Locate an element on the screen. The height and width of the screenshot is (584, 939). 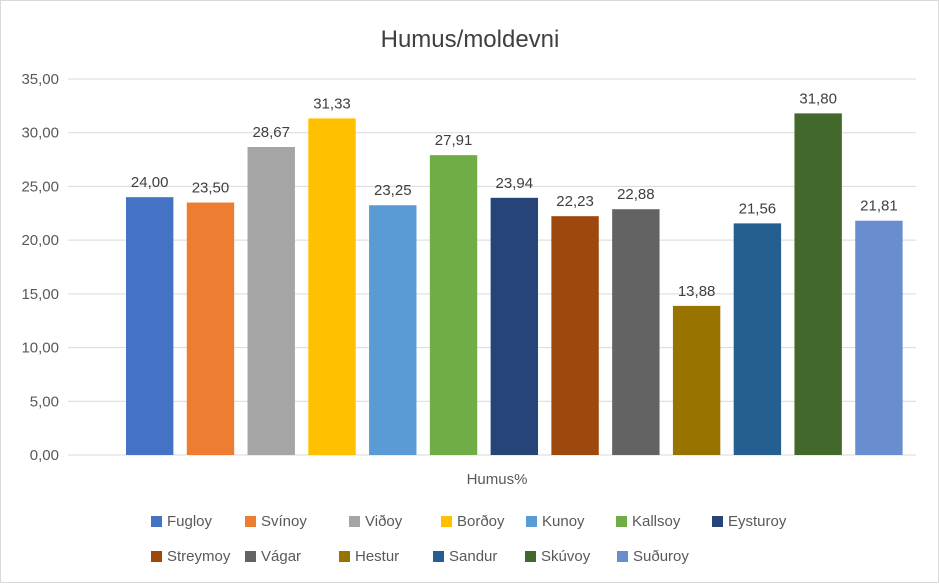
legend-item-suðuroy: Suðuroy is located at coordinates (653, 556).